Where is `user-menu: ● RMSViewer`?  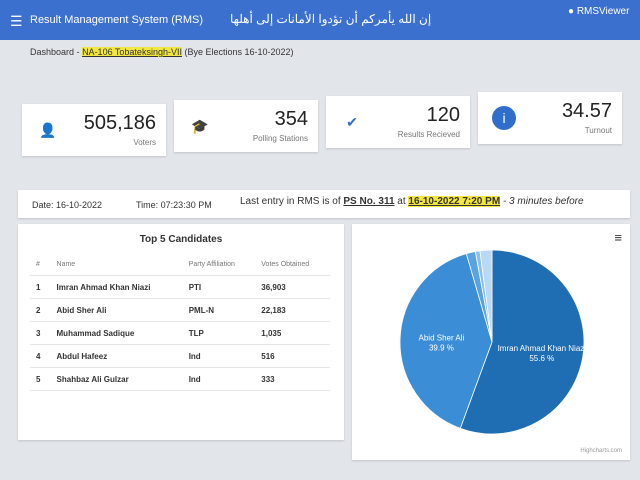 user-menu: ● RMSViewer is located at coordinates (599, 11).